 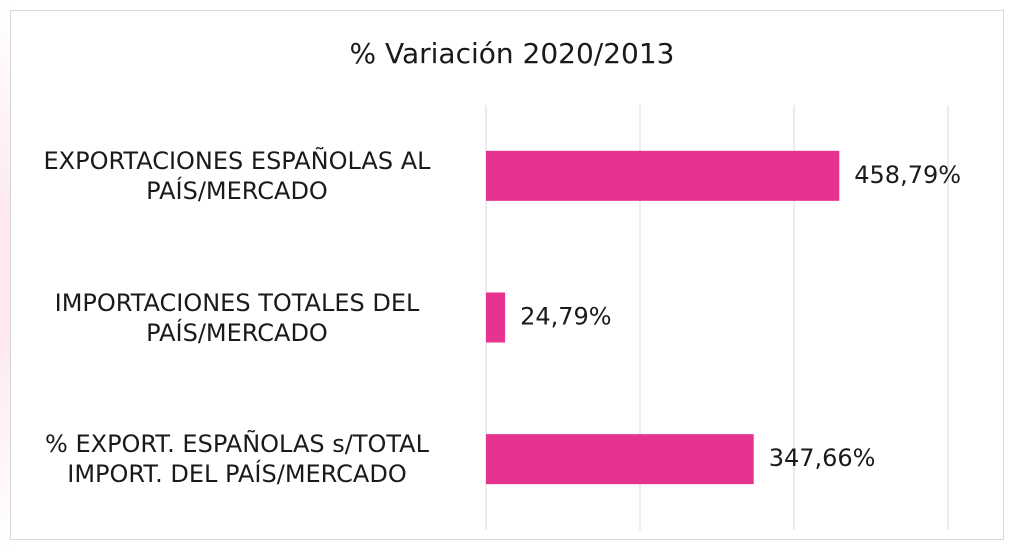 What do you see at coordinates (566, 317) in the screenshot?
I see `value-label: 24,79%` at bounding box center [566, 317].